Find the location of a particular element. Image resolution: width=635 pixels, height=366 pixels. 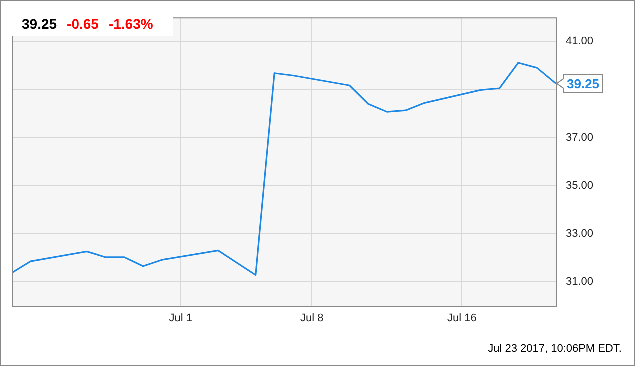

y-tick-label: 37.00 is located at coordinates (580, 138).